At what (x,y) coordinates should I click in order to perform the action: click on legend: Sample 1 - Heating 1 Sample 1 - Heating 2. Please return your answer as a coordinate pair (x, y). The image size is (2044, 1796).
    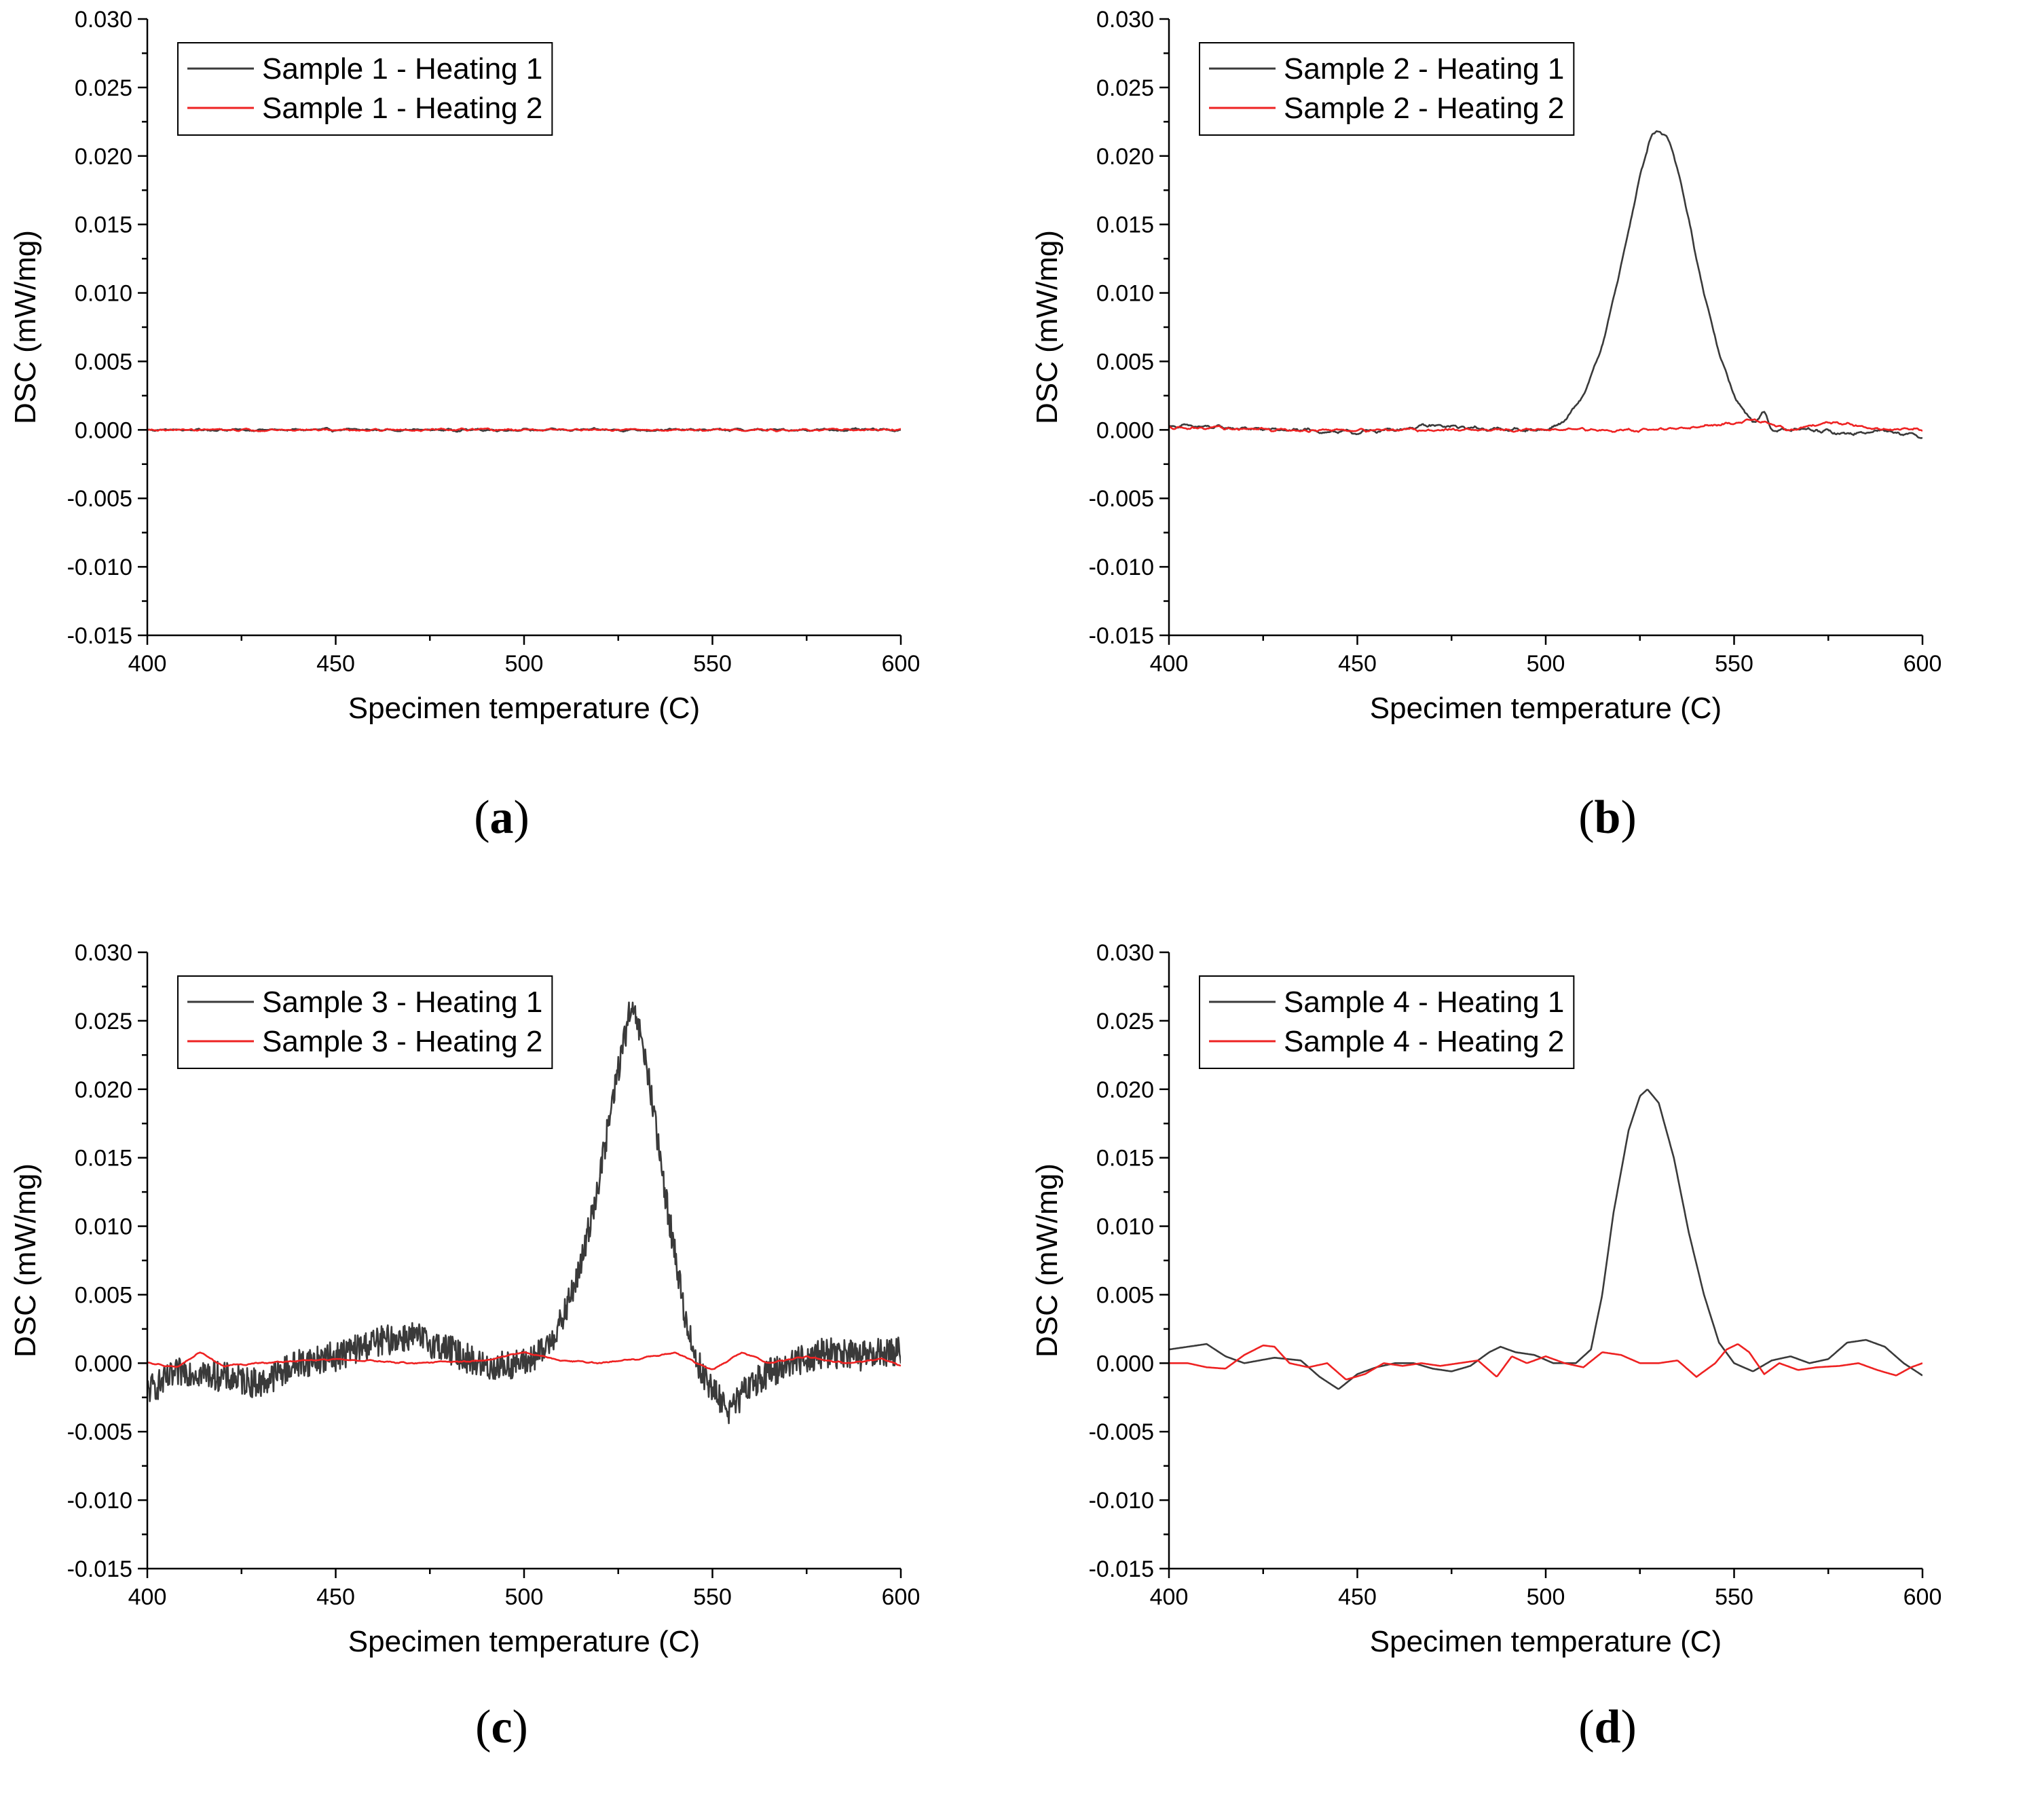
    Looking at the image, I should click on (365, 89).